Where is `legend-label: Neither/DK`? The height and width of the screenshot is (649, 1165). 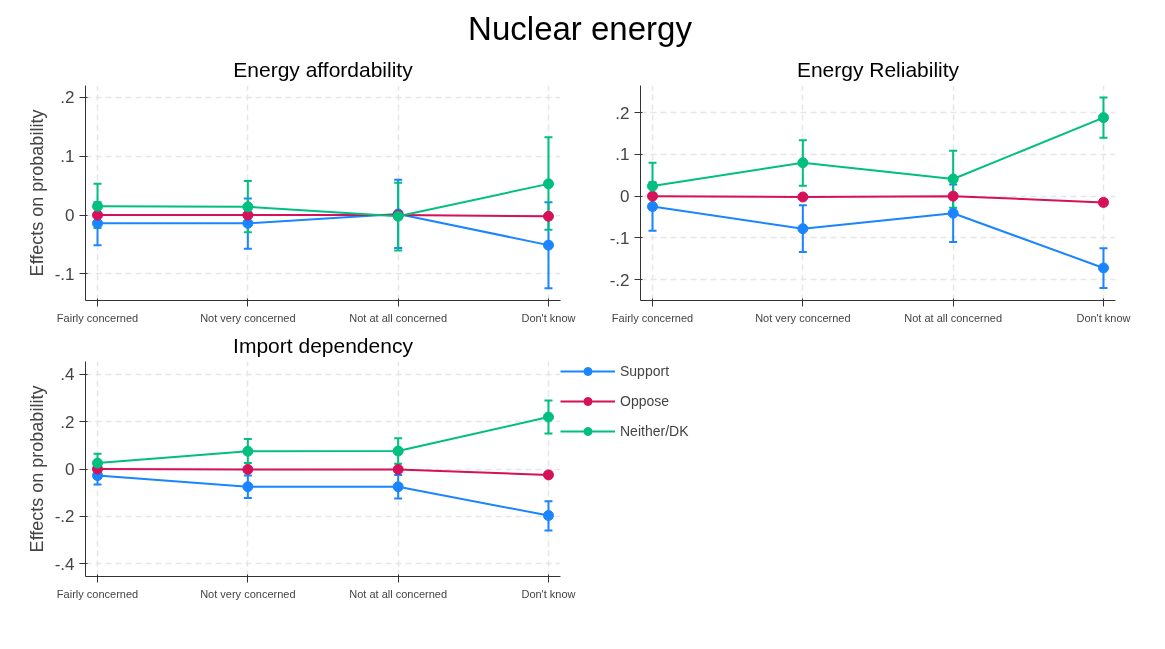
legend-label: Neither/DK is located at coordinates (654, 431).